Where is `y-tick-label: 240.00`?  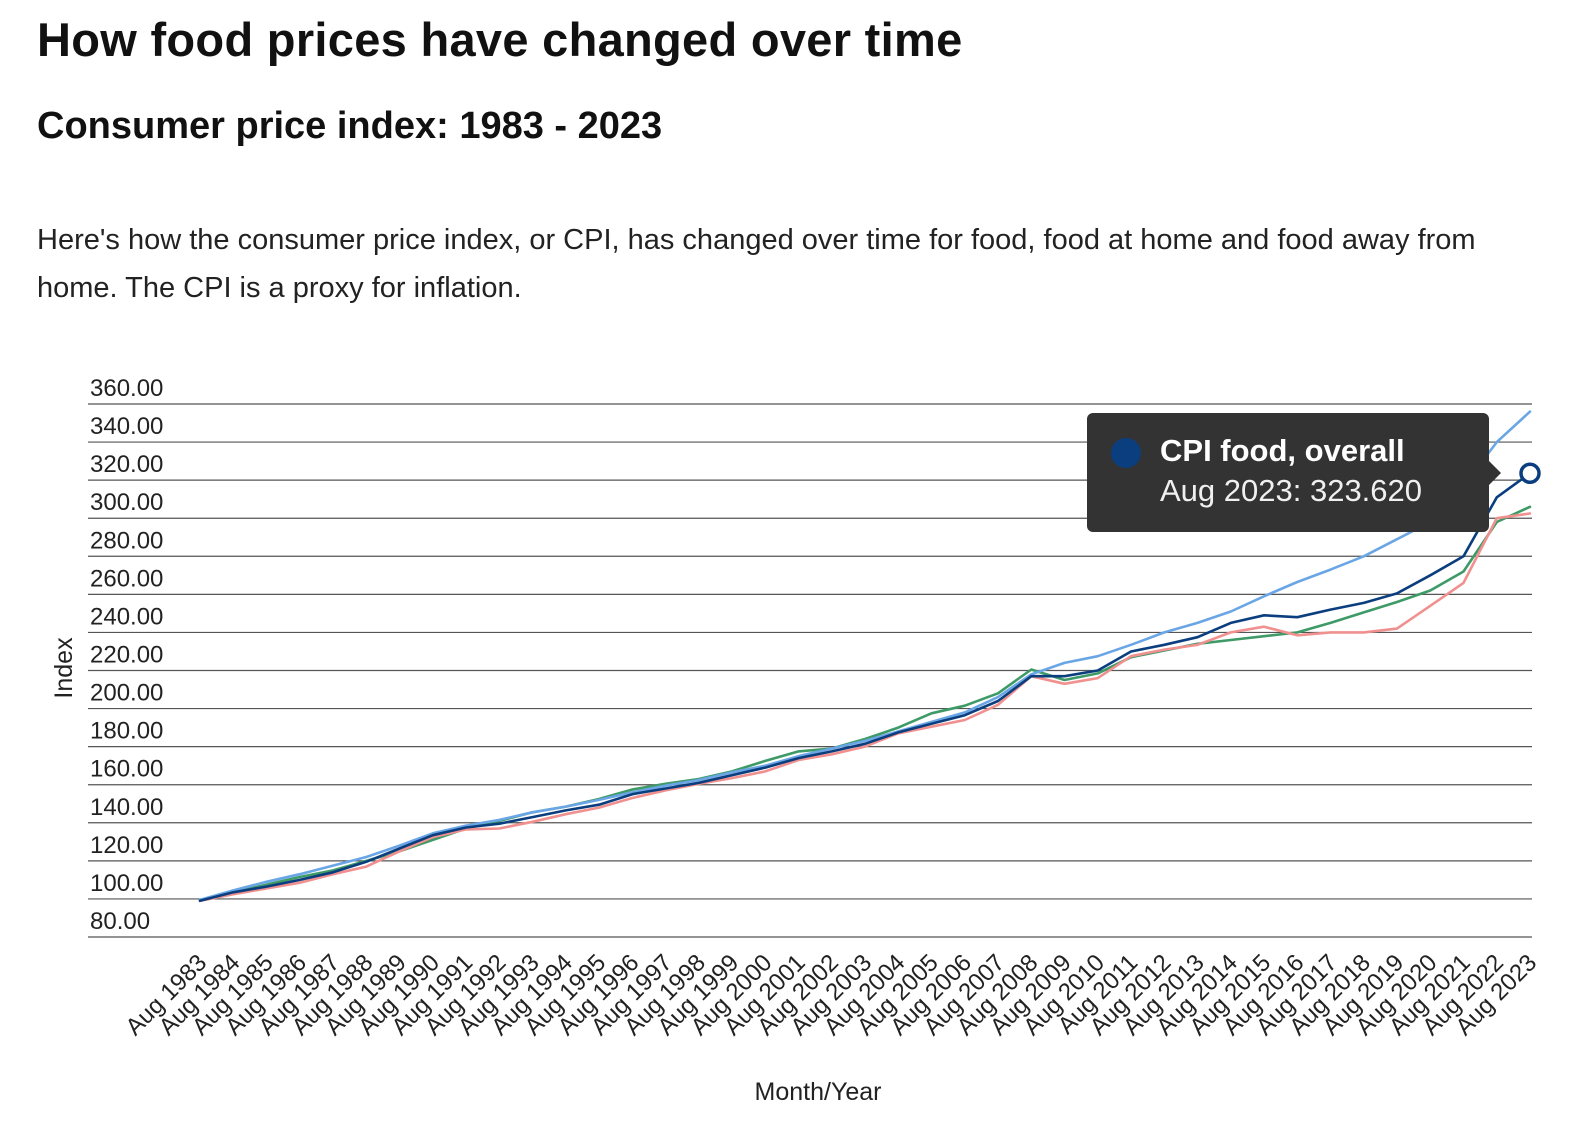
y-tick-label: 240.00 is located at coordinates (126, 616).